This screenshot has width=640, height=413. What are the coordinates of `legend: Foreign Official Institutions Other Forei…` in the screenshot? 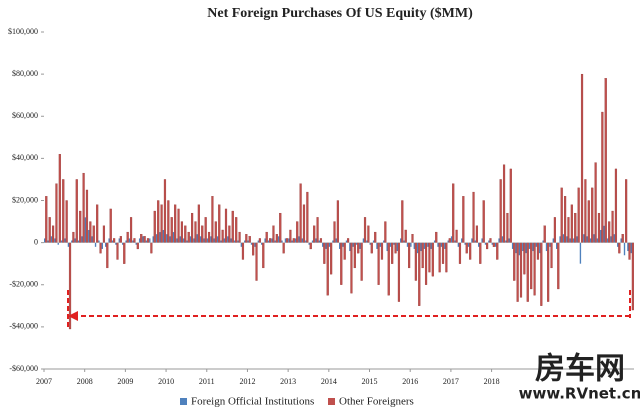 It's located at (297, 402).